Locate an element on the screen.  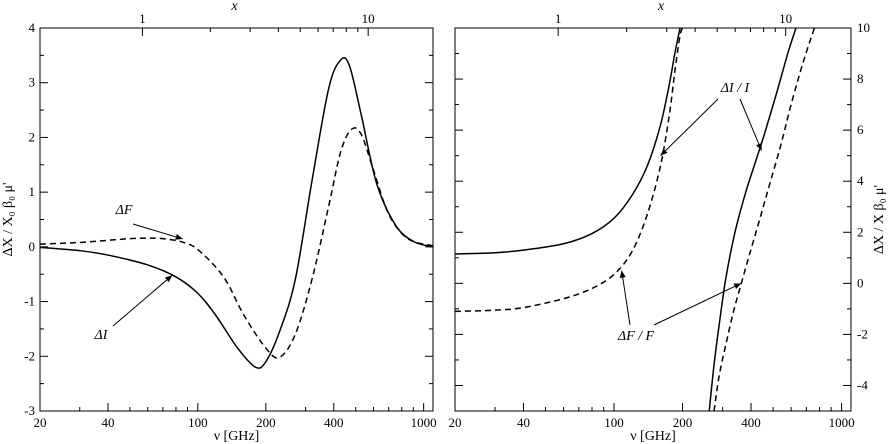
annotation-label: ΔF is located at coordinates (124, 210).